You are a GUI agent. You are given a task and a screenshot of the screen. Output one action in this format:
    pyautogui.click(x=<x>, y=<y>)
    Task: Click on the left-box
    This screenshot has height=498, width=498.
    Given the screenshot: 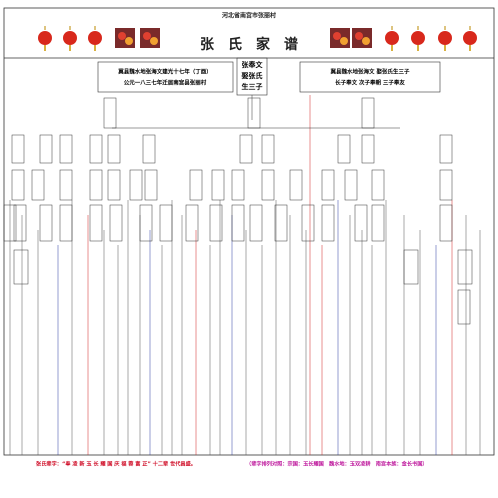 What is the action you would take?
    pyautogui.click(x=165, y=77)
    